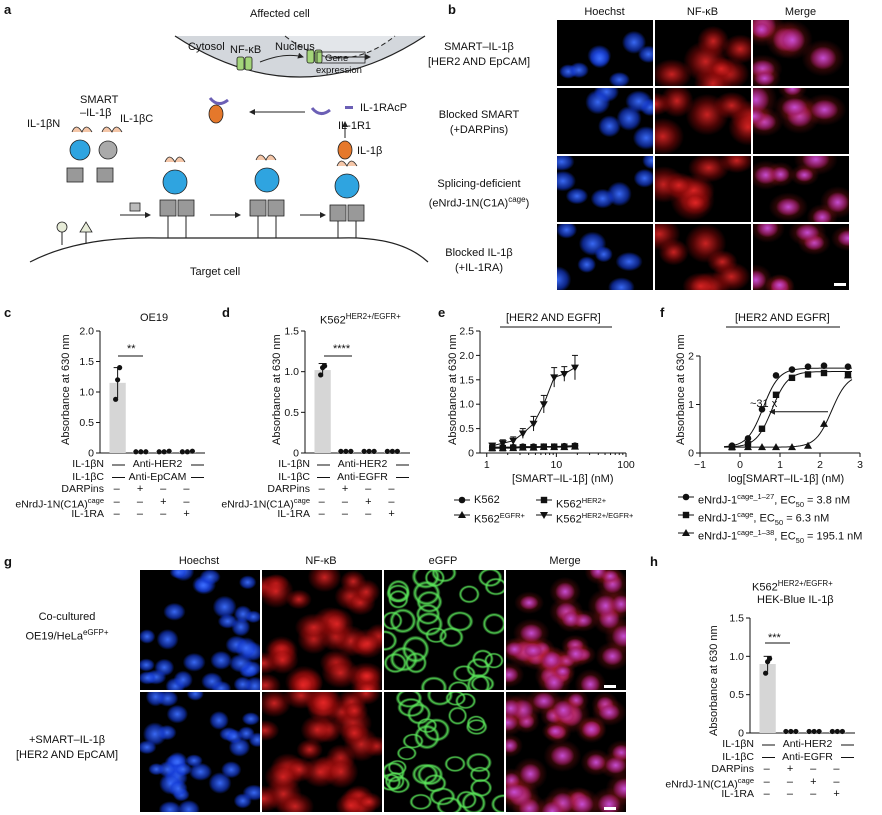 Image resolution: width=882 pixels, height=815 pixels. Describe the element at coordinates (534, 407) in the screenshot. I see `series-line-e` at that location.